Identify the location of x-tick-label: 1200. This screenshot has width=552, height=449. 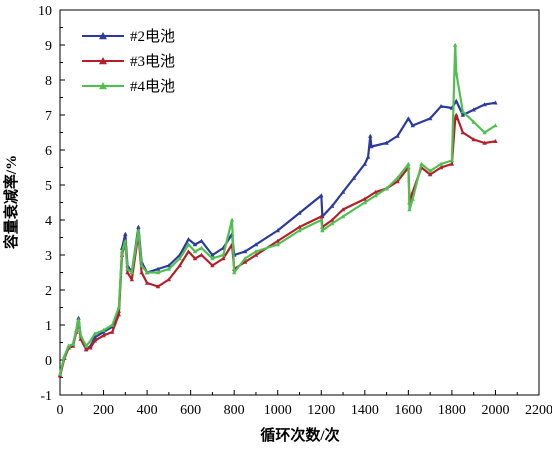
(321, 410).